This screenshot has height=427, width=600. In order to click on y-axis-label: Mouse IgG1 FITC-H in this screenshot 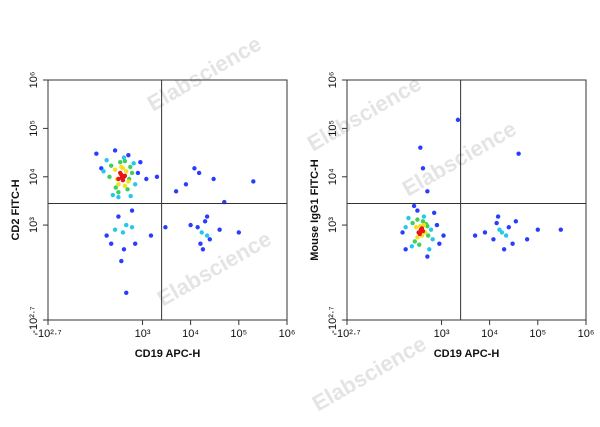, I will do `click(315, 210)`.